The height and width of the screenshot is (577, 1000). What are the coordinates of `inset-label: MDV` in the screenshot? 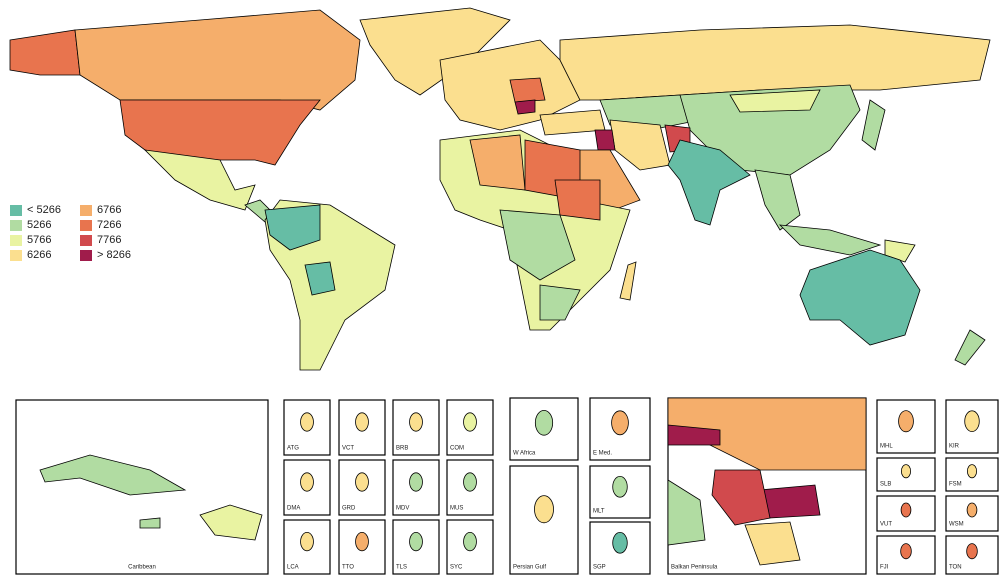 It's located at (402, 509).